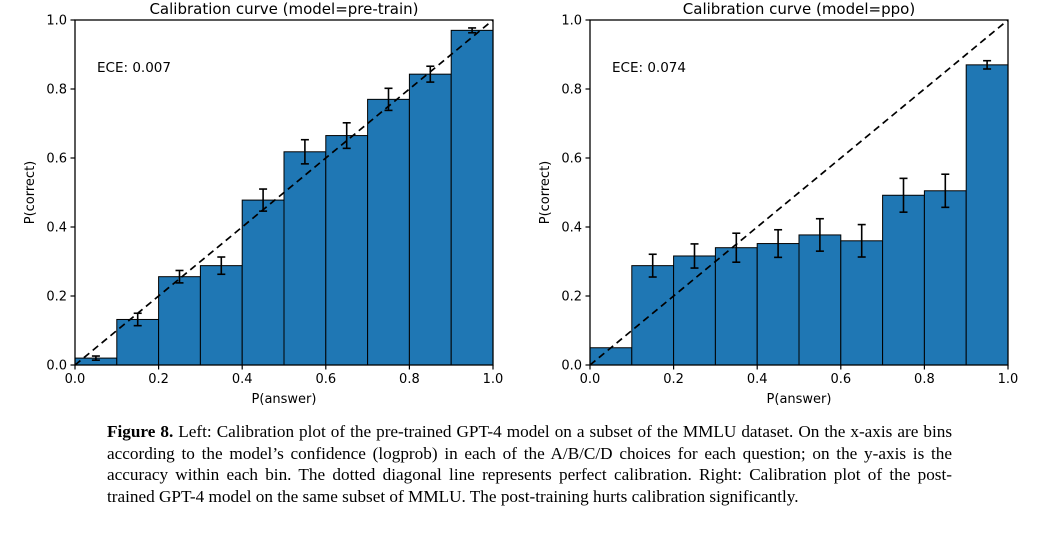  What do you see at coordinates (283, 9) in the screenshot?
I see `chart-title: Calibration curve (model=pre-train)` at bounding box center [283, 9].